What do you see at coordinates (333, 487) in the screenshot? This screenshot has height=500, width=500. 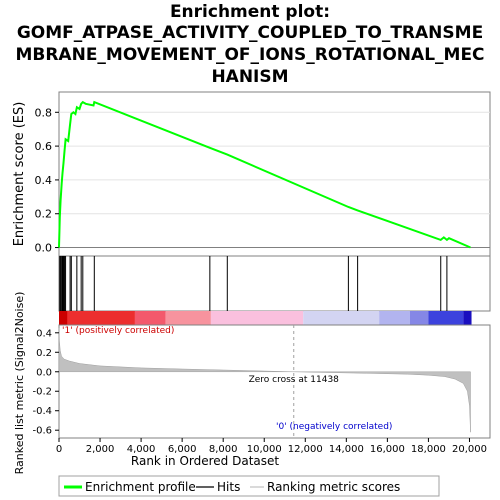 I see `legend-label-metric: Ranking metric scores` at bounding box center [333, 487].